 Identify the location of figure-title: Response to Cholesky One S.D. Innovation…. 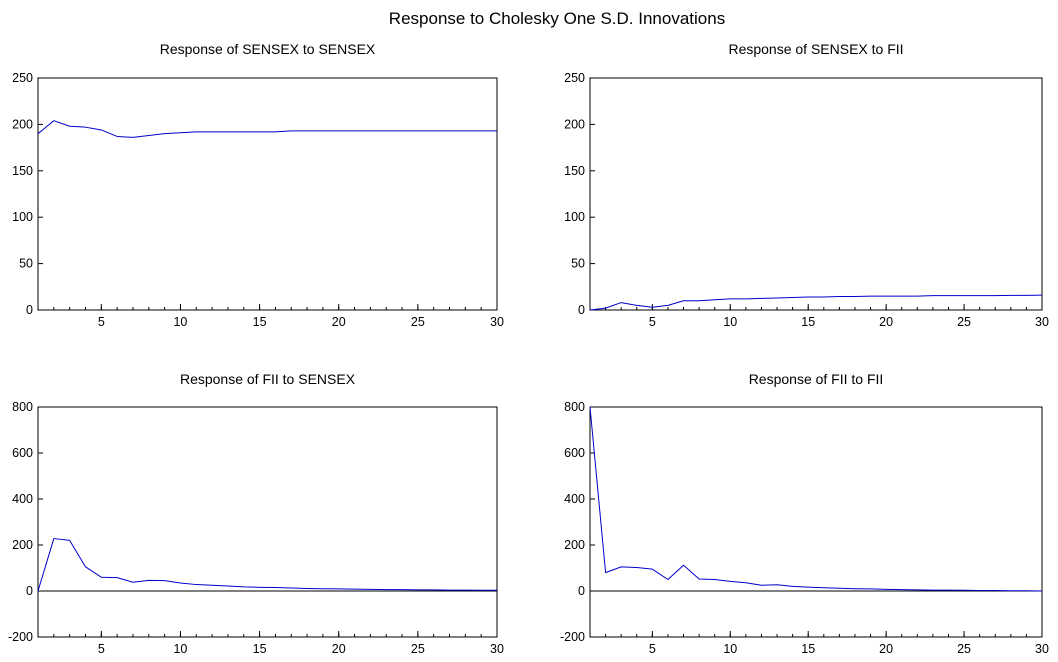
(557, 18).